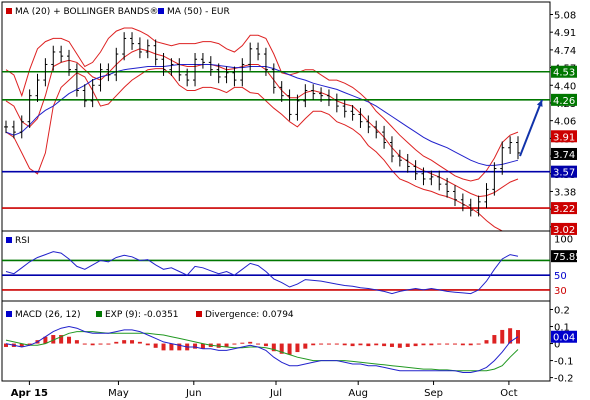  I want to click on rsi-legend: RSI, so click(18, 241).